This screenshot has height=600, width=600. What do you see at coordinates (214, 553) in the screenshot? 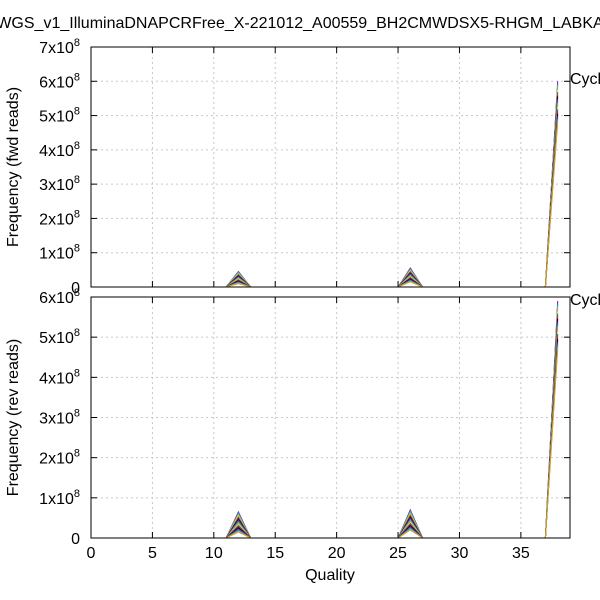
I see `x-tick-label: 10` at bounding box center [214, 553].